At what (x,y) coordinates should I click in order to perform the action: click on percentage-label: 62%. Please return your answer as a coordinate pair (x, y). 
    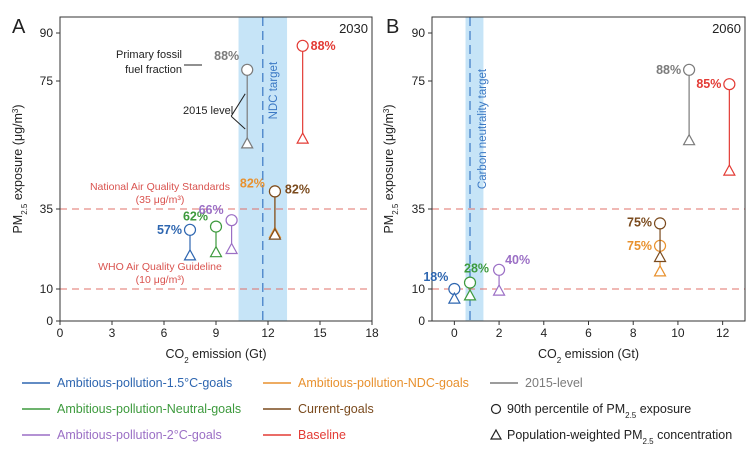
    Looking at the image, I should click on (195, 217).